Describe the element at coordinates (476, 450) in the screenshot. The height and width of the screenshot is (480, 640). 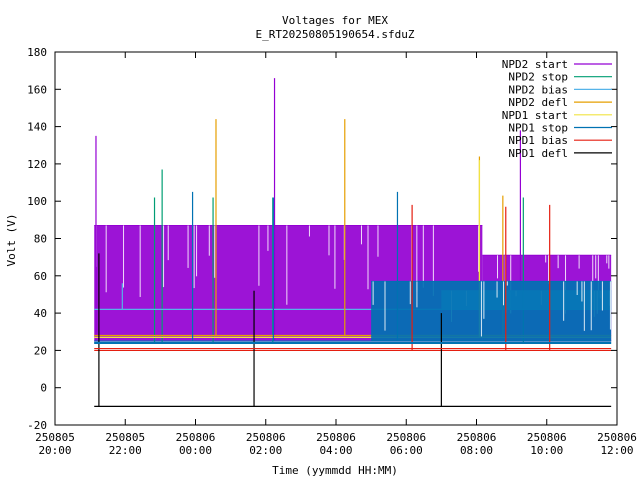
I see `x-tick-label-time: 08:00` at that location.